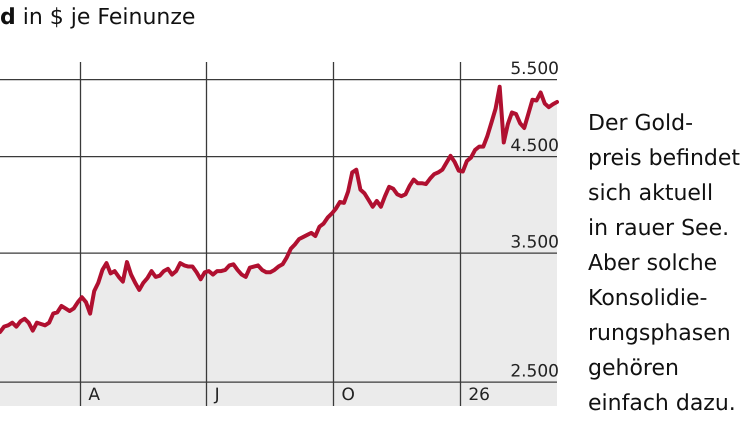 This screenshot has width=750, height=421. I want to click on y-tick-label: 3.500, so click(534, 242).